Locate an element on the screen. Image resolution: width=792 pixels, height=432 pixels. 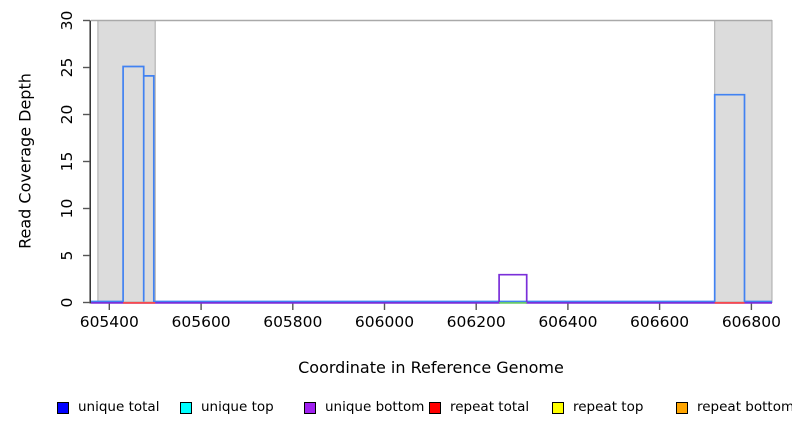
y-tick-label: 5 is located at coordinates (67, 256).